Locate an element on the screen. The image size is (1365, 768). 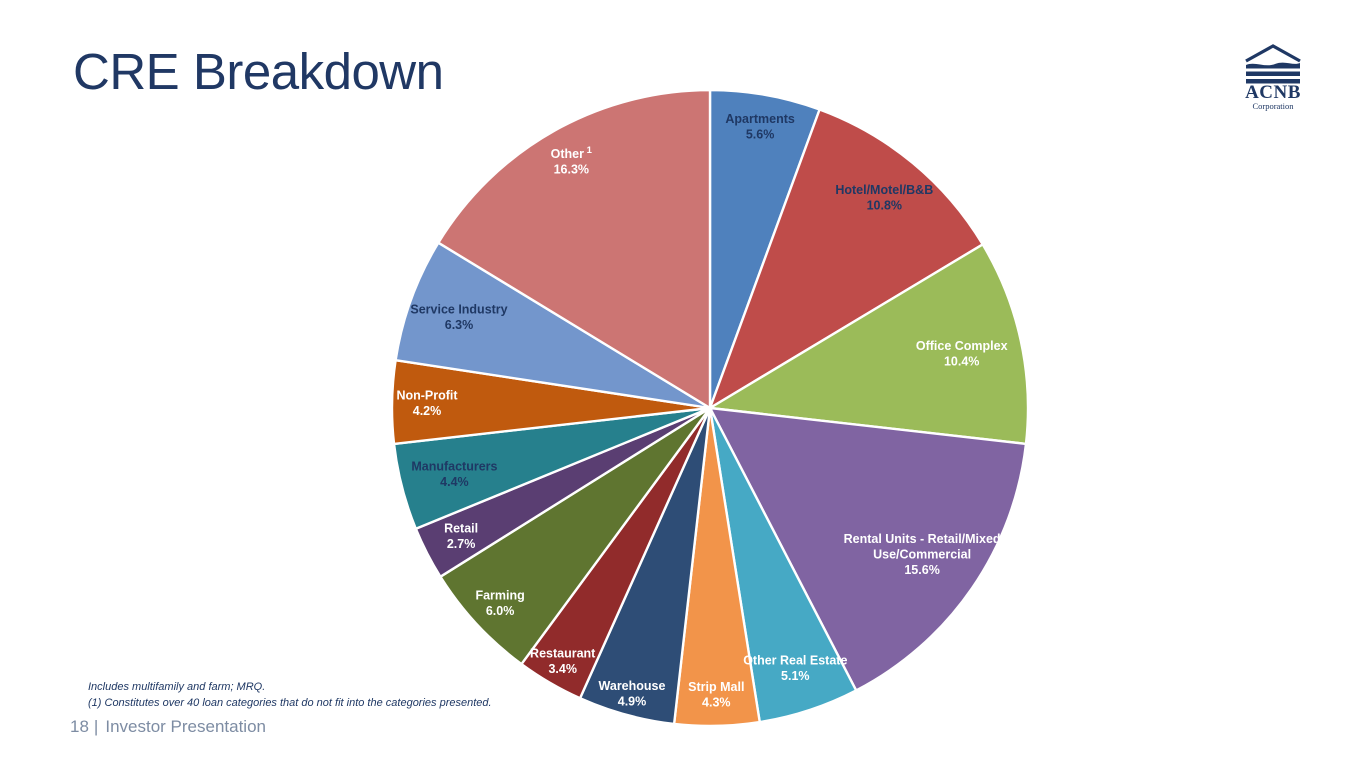
pie-slice-other is located at coordinates (574, 249).